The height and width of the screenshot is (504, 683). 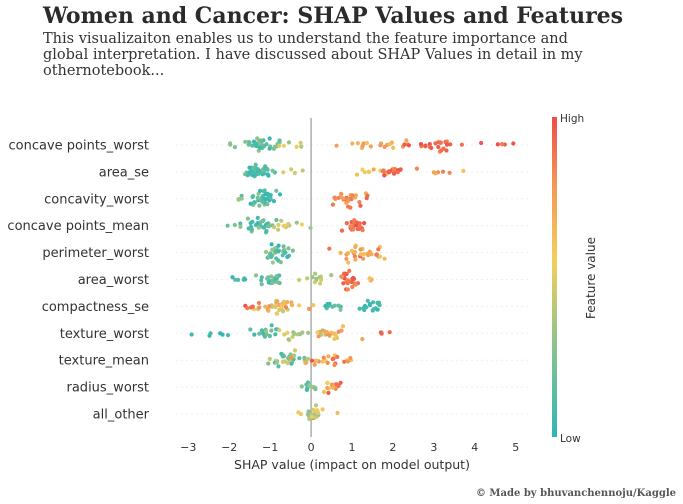 What do you see at coordinates (104, 334) in the screenshot?
I see `feature-label: texture_worst` at bounding box center [104, 334].